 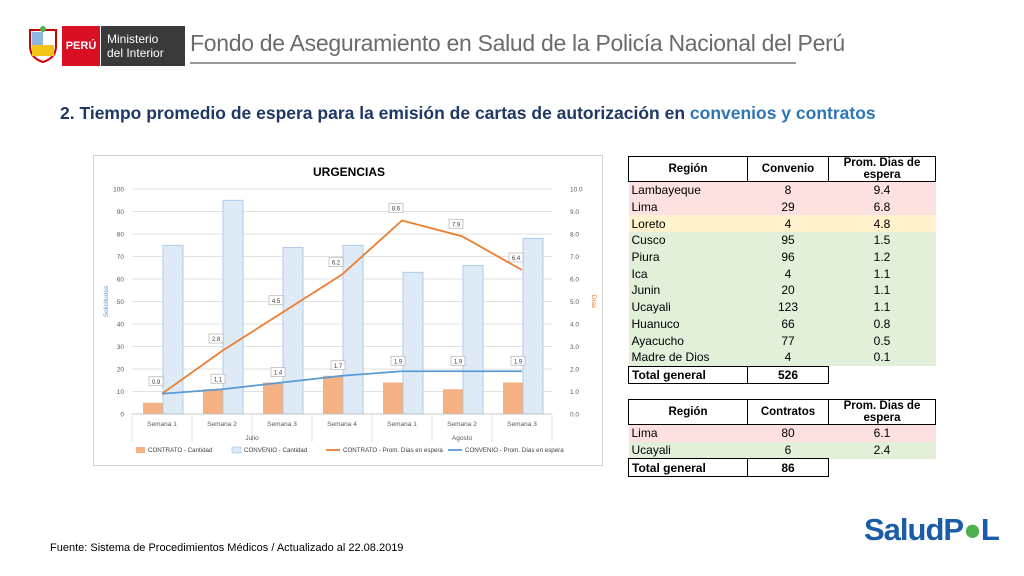 I want to click on saludpol-logo: SaludP●L, so click(x=932, y=530).